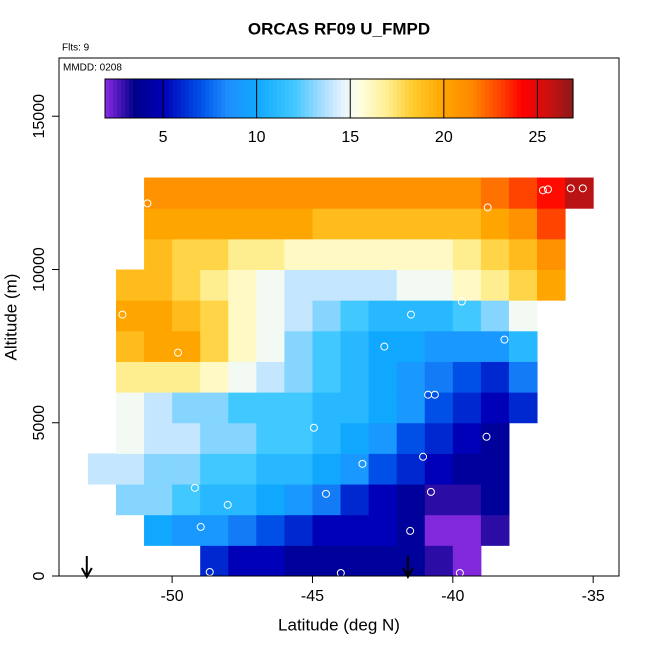 This screenshot has height=650, width=650. What do you see at coordinates (593, 596) in the screenshot?
I see `x-tick-label: -35` at bounding box center [593, 596].